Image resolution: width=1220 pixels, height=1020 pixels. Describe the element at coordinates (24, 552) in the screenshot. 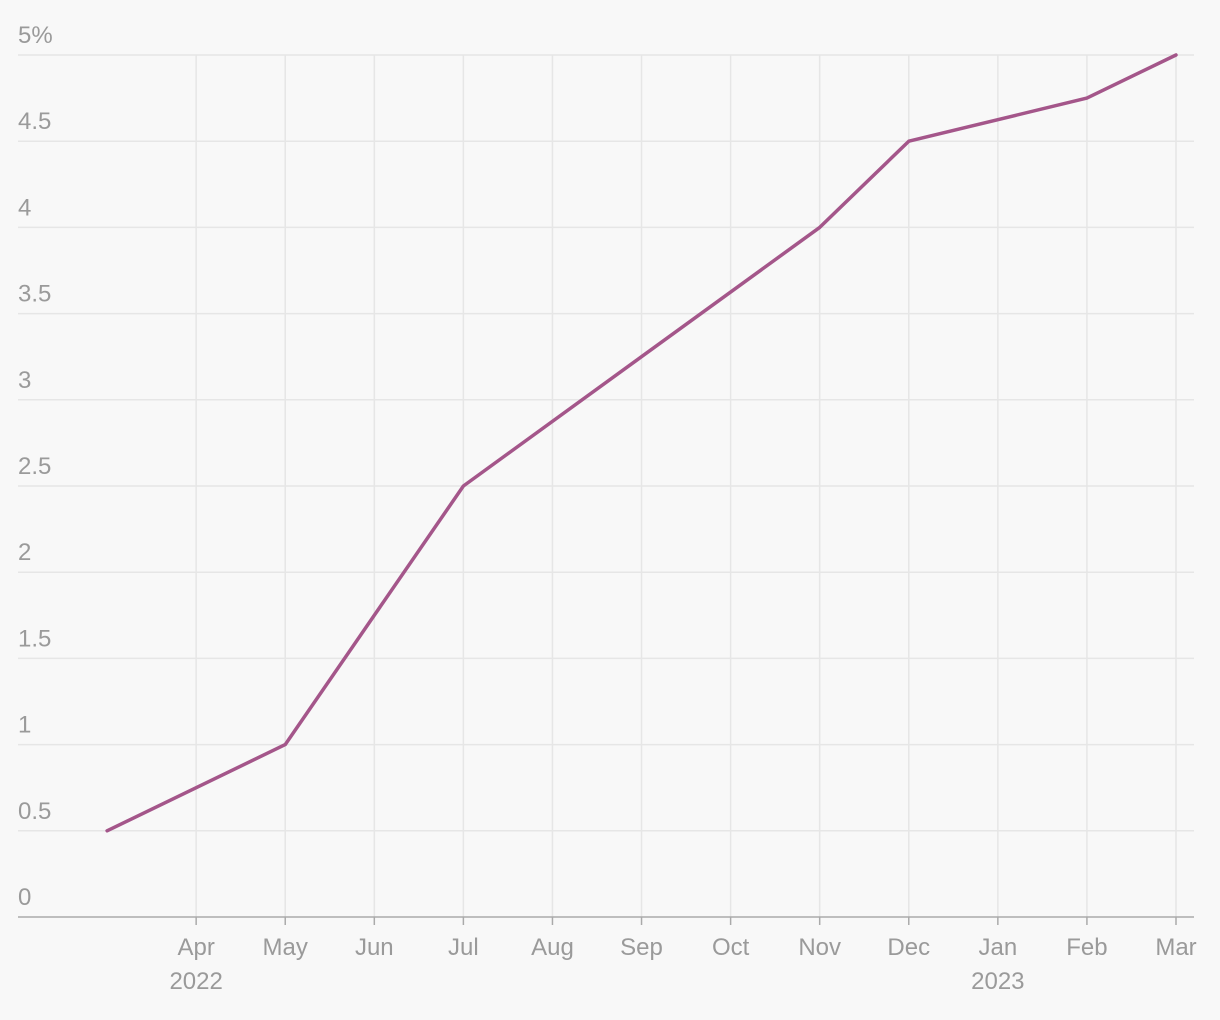

I see `y-tick-label: 2` at that location.